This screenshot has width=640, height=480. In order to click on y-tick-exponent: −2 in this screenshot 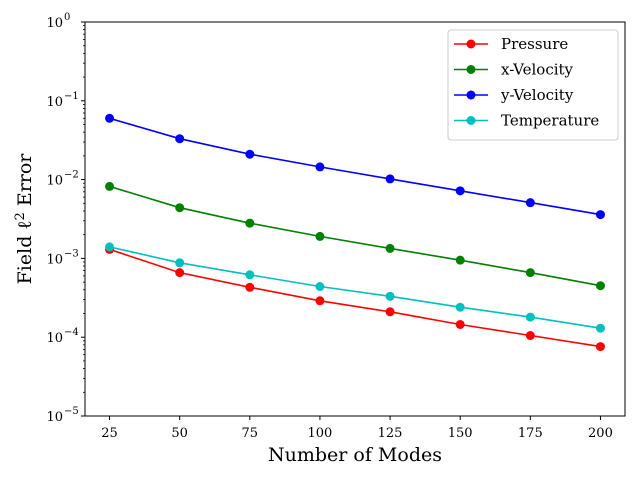, I will do `click(71, 175)`.